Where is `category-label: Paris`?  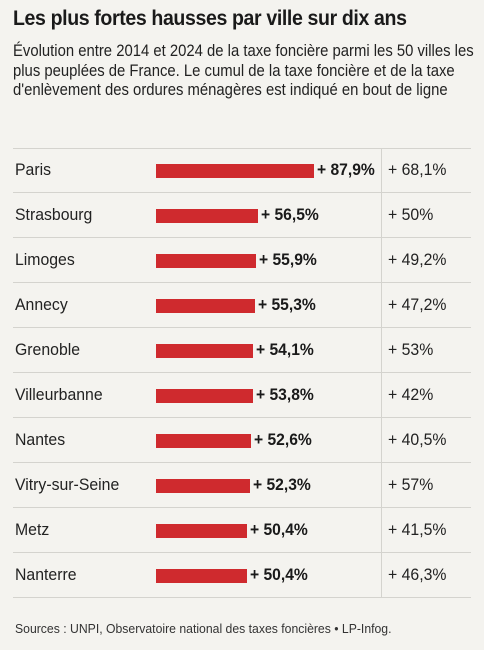
category-label: Paris is located at coordinates (33, 169).